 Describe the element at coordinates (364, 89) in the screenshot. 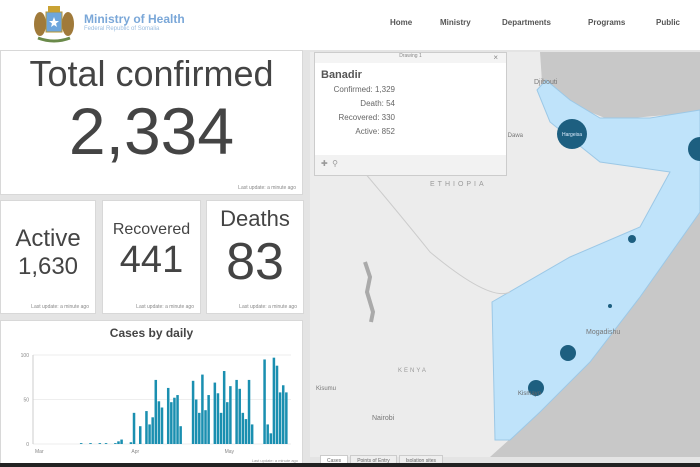

I see `popup-confirmed: Confirmed: 1,329` at that location.